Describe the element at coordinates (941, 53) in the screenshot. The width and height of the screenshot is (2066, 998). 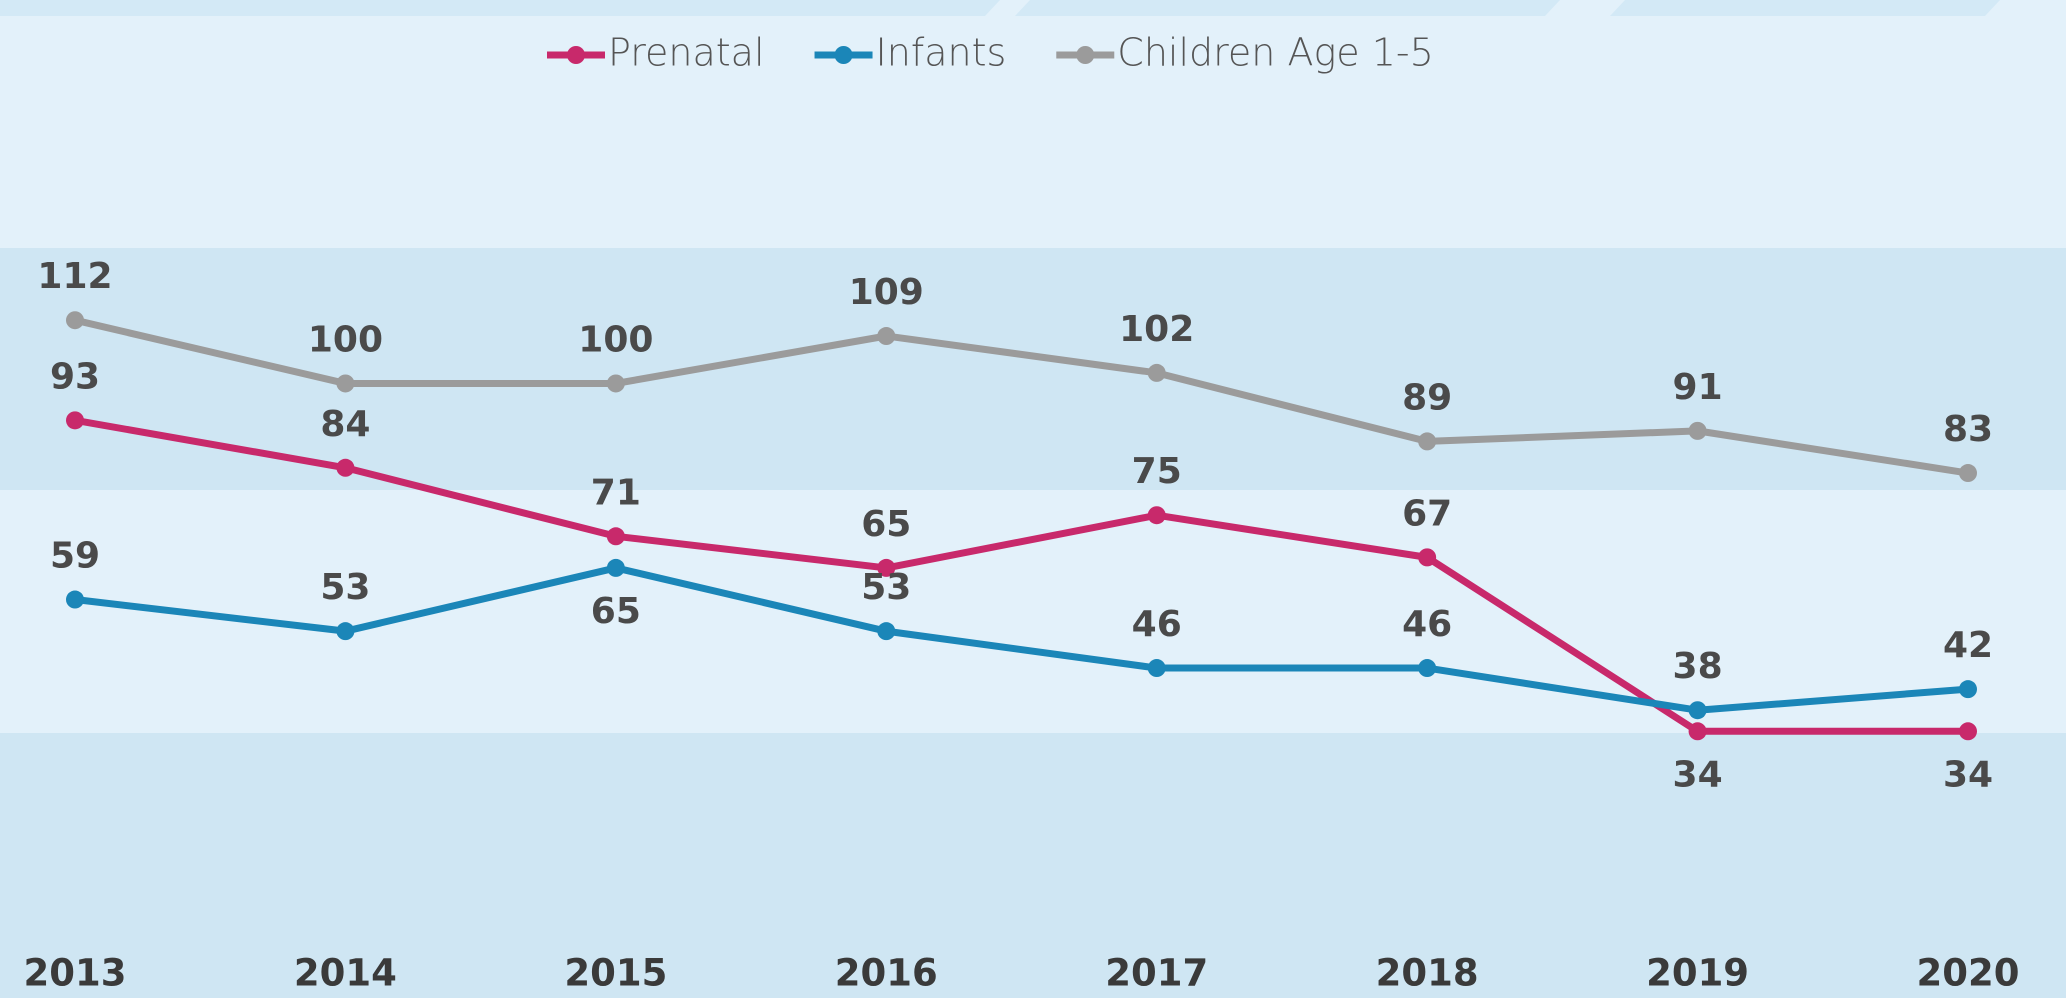
I see `legend-label: Infants` at that location.